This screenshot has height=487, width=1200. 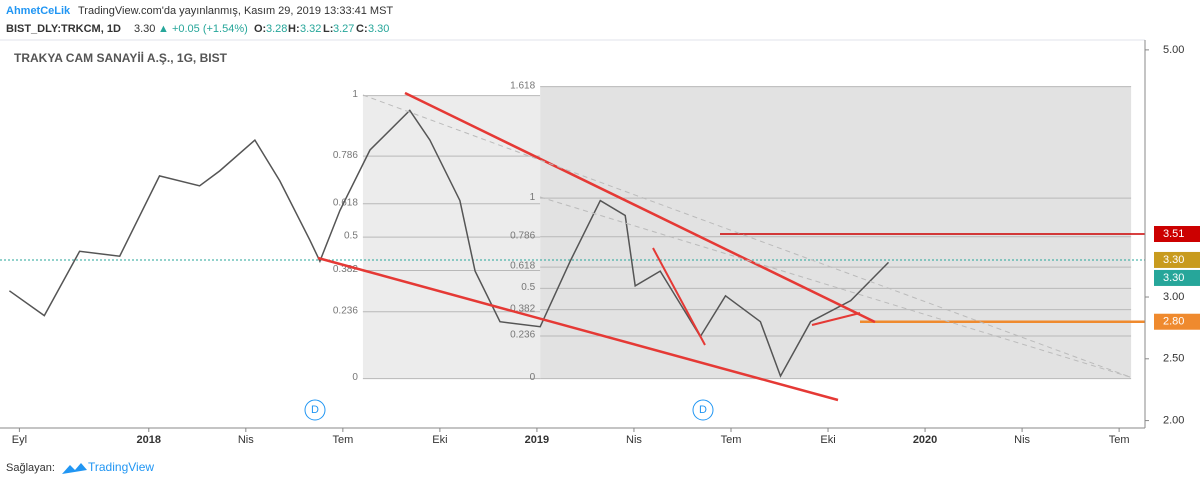 I want to click on y-tick-label: 3.00, so click(x=1173, y=297).